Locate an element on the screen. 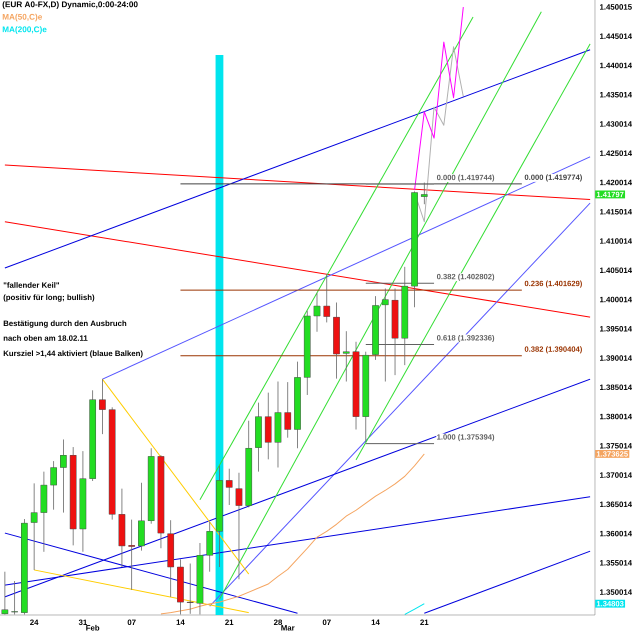 The height and width of the screenshot is (640, 637). chart-title: (EUR A0-FX,D) Dynamic,0:00-24:00 is located at coordinates (70, 5).